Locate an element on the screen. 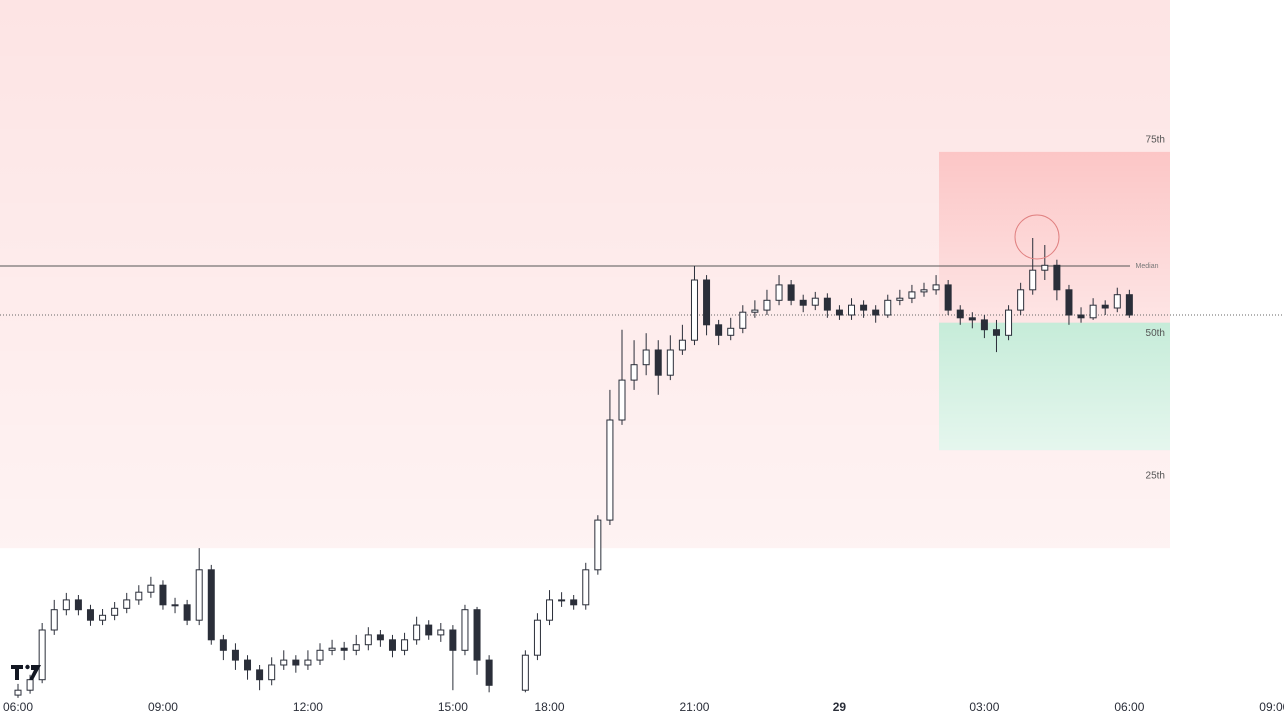  logo is located at coordinates (26, 672).